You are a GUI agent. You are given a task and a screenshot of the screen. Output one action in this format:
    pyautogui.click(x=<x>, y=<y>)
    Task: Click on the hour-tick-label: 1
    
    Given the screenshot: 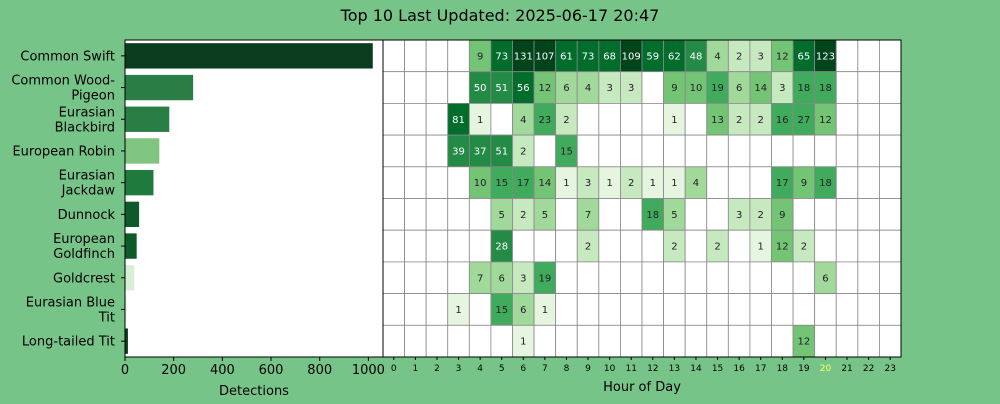 What is the action you would take?
    pyautogui.click(x=416, y=369)
    